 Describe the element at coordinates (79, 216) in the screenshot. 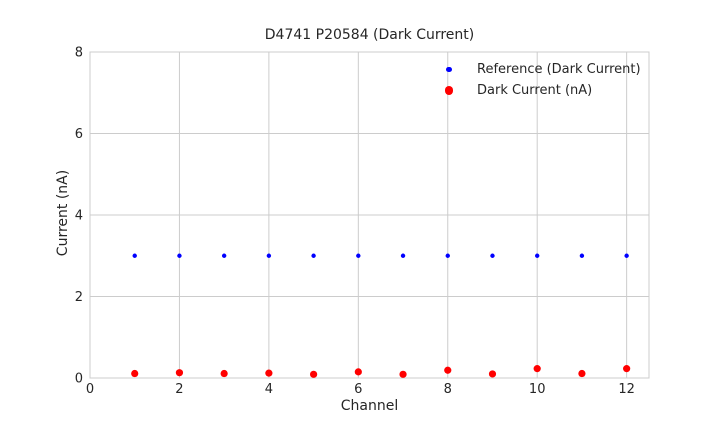

I see `y-tick-label: 4` at that location.